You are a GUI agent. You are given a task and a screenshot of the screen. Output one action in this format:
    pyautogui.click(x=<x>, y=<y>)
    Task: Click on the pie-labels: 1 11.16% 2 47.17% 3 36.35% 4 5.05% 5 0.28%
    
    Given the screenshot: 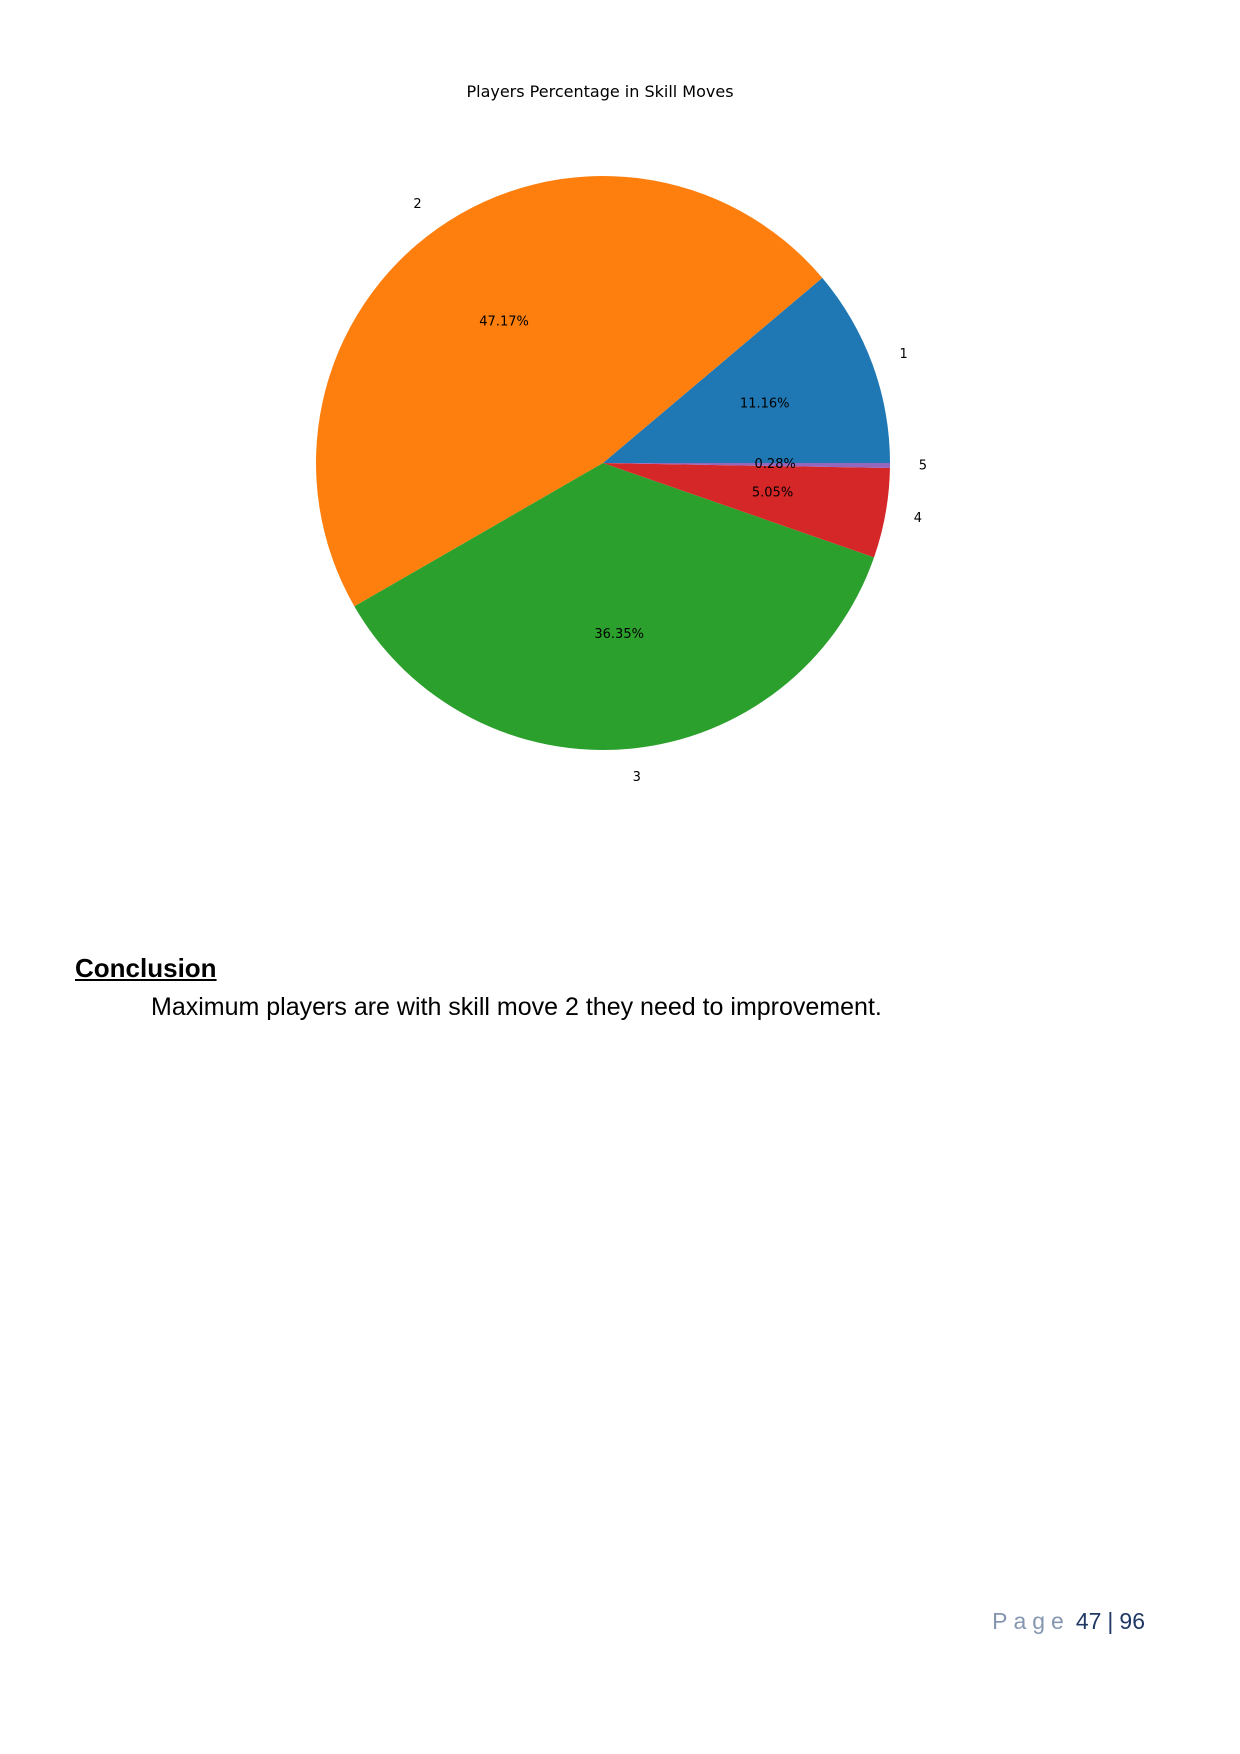 What is the action you would take?
    pyautogui.click(x=670, y=491)
    